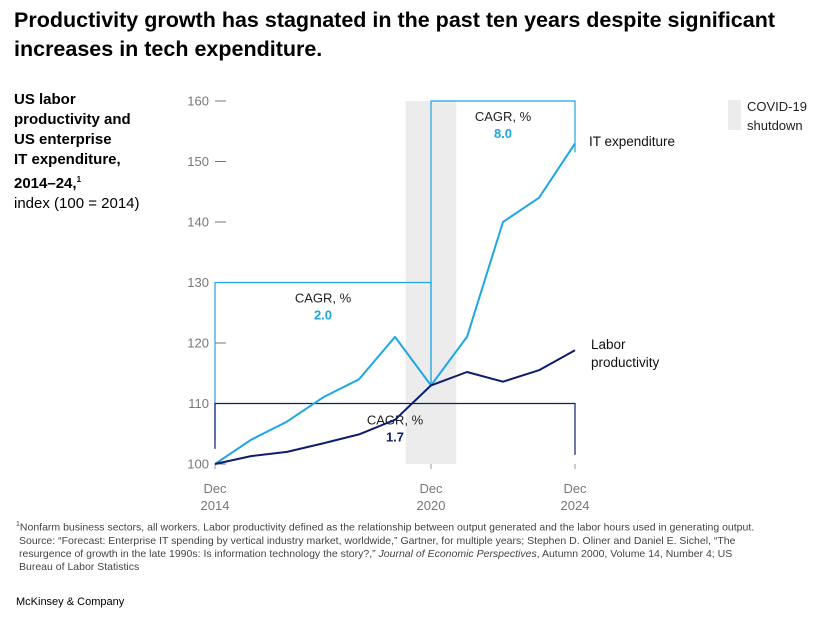 The width and height of the screenshot is (829, 628). Describe the element at coordinates (625, 362) in the screenshot. I see `series-label-labor-productivity: productivity` at that location.